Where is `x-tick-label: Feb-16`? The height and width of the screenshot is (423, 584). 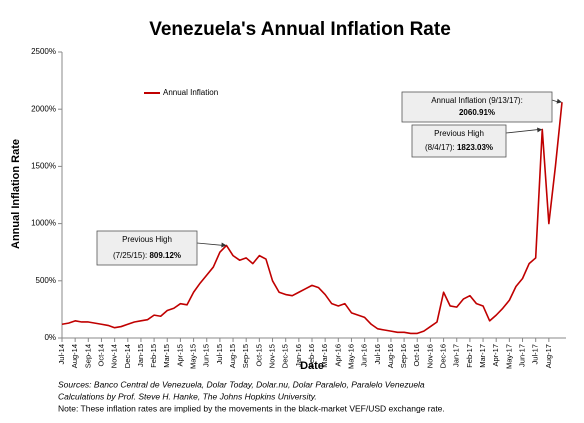 x-tick-label: Feb-16 is located at coordinates (311, 356).